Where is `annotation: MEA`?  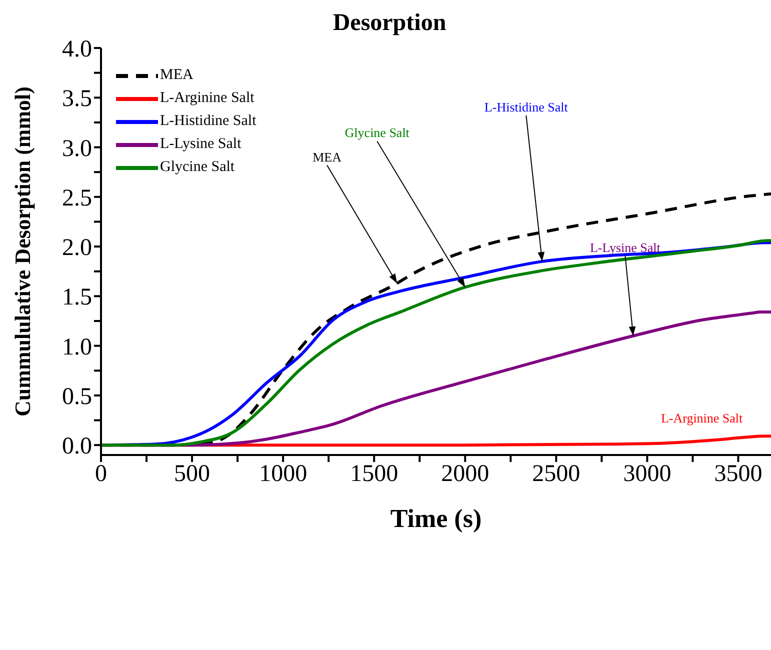
annotation: MEA is located at coordinates (327, 156).